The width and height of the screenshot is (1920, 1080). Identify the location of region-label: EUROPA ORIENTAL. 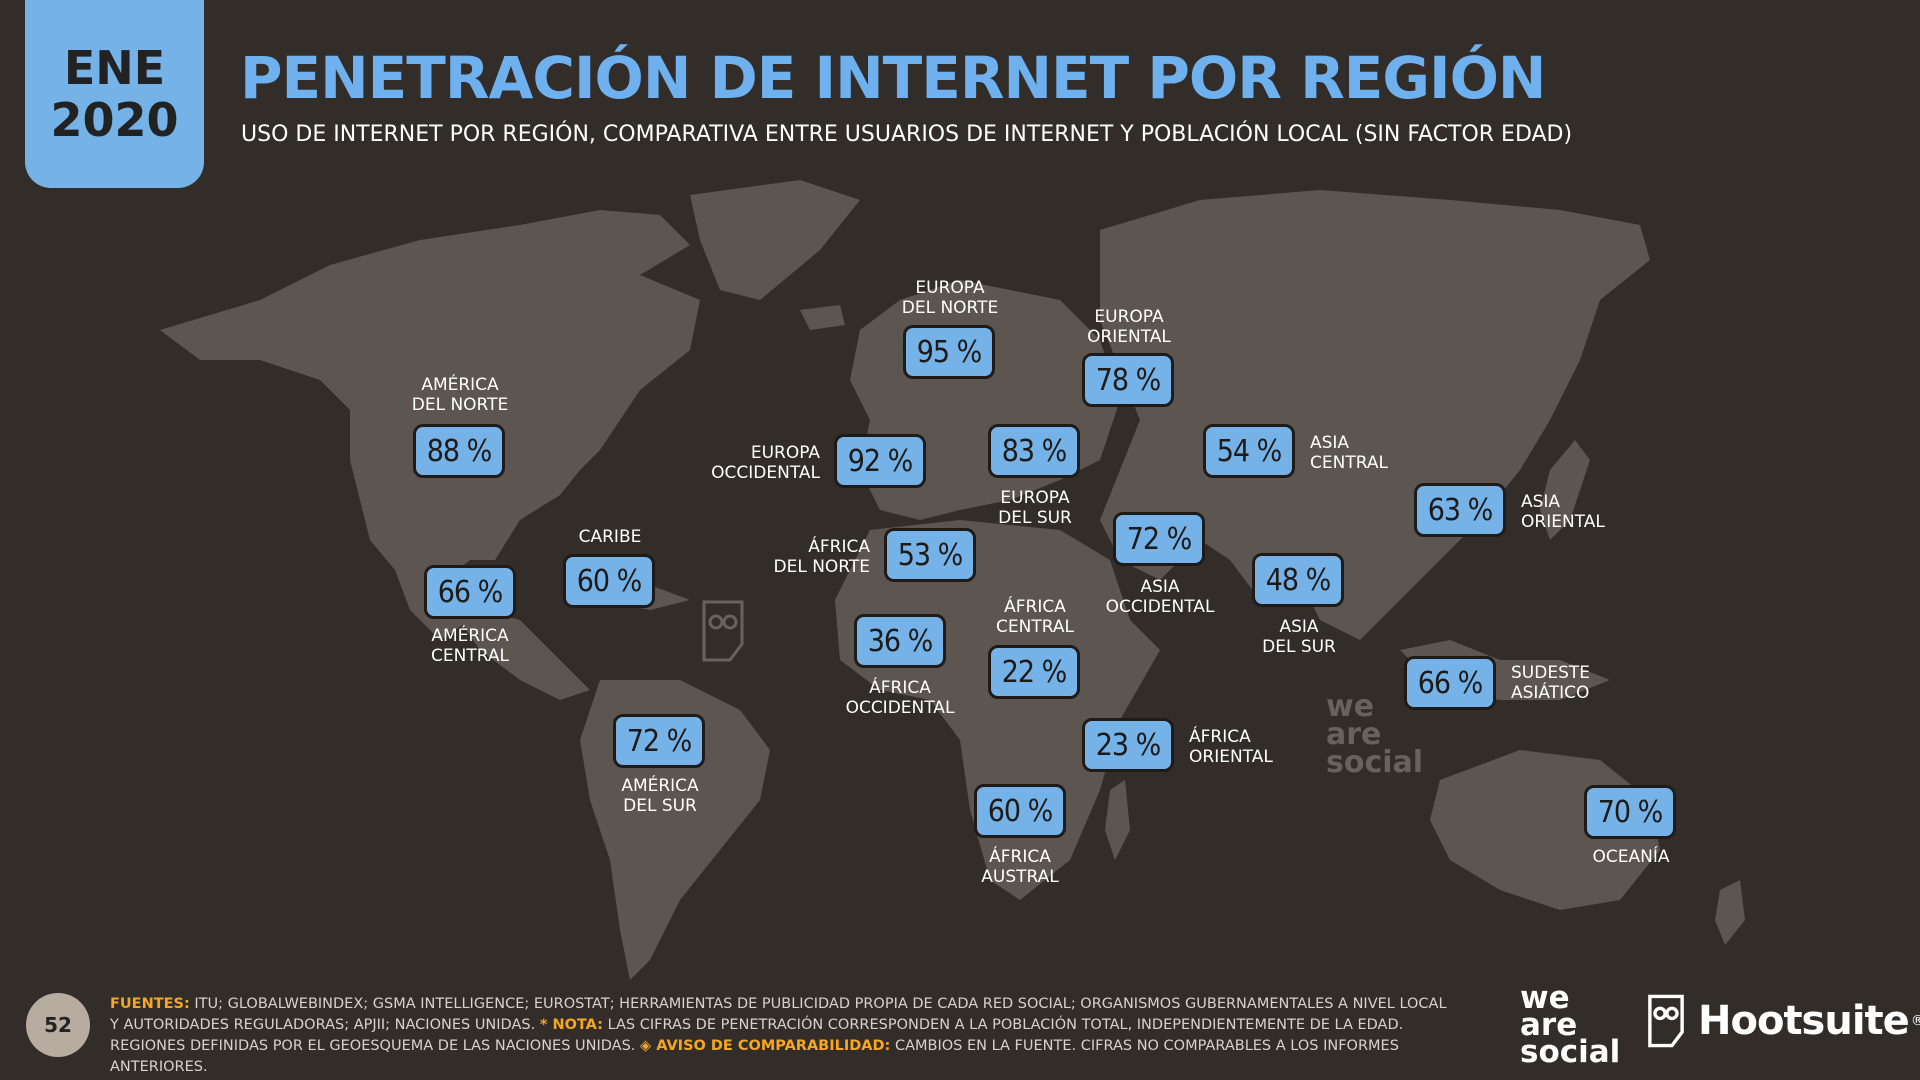
(1129, 327).